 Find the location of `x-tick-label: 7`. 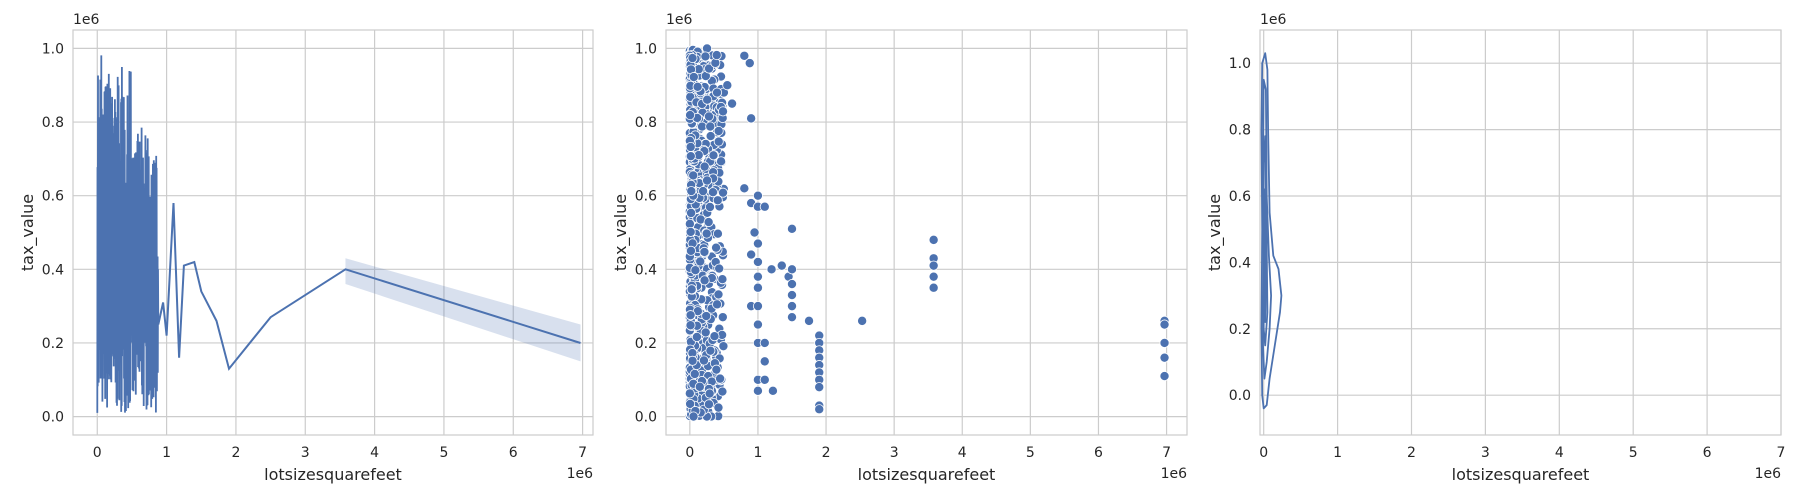

x-tick-label: 7 is located at coordinates (1781, 453).